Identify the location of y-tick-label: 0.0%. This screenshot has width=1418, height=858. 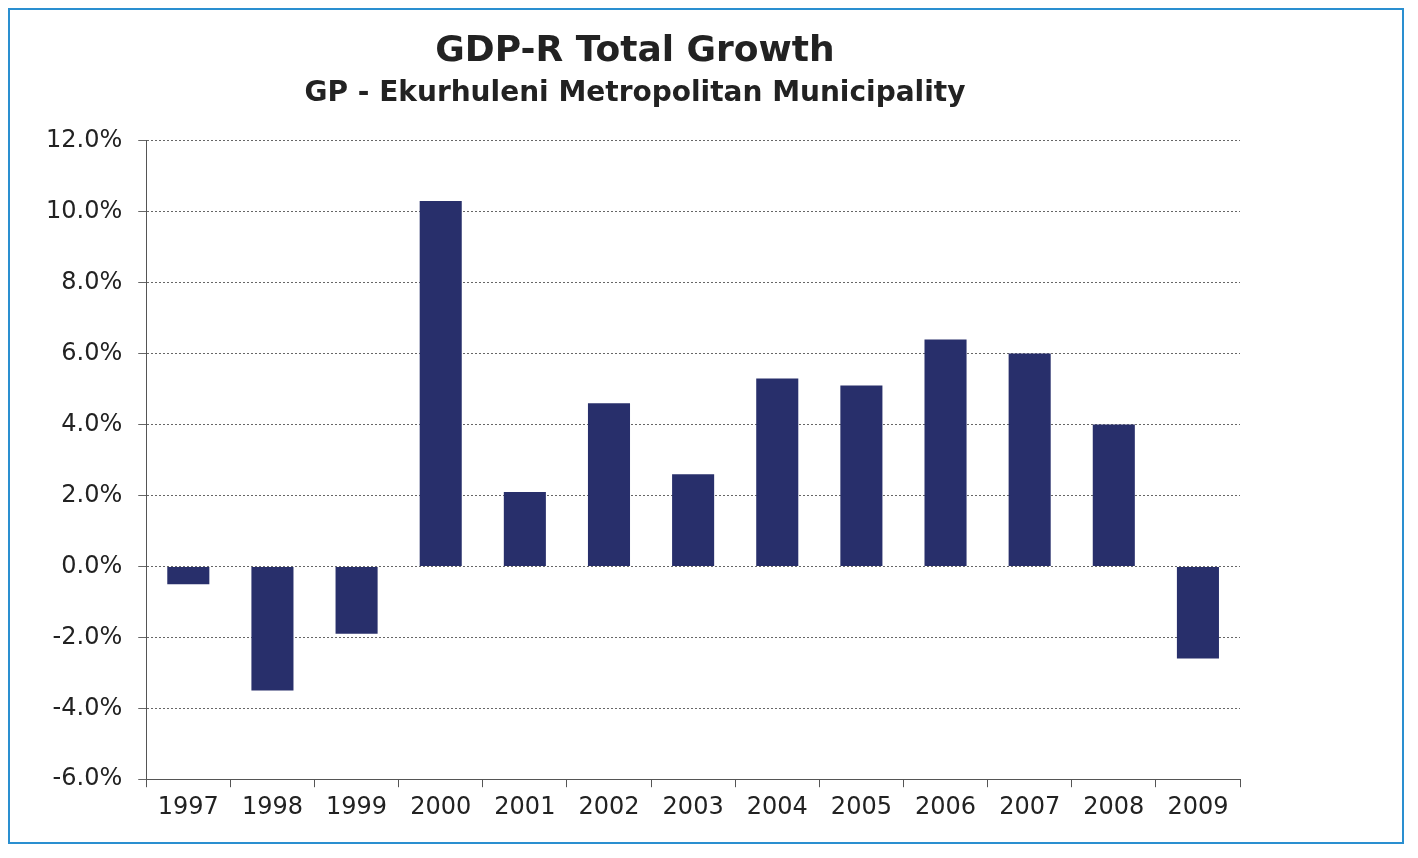
(92, 564).